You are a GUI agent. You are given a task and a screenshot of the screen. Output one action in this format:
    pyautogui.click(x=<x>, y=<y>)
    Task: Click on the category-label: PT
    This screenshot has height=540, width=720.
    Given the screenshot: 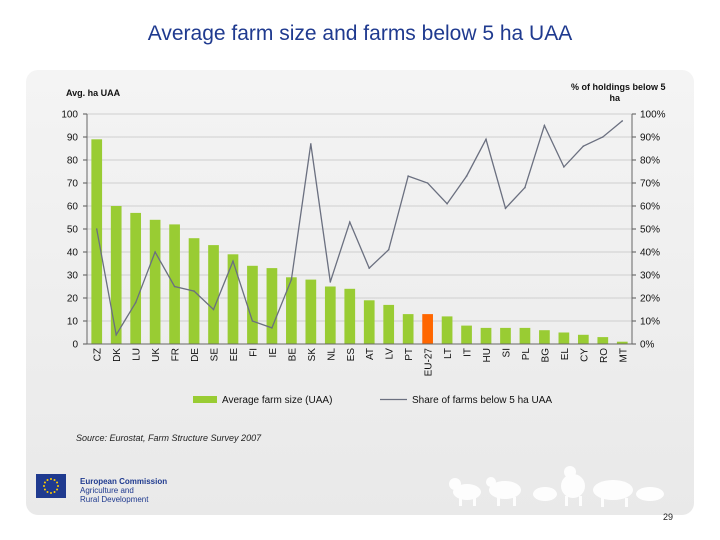 What is the action you would take?
    pyautogui.click(x=409, y=354)
    